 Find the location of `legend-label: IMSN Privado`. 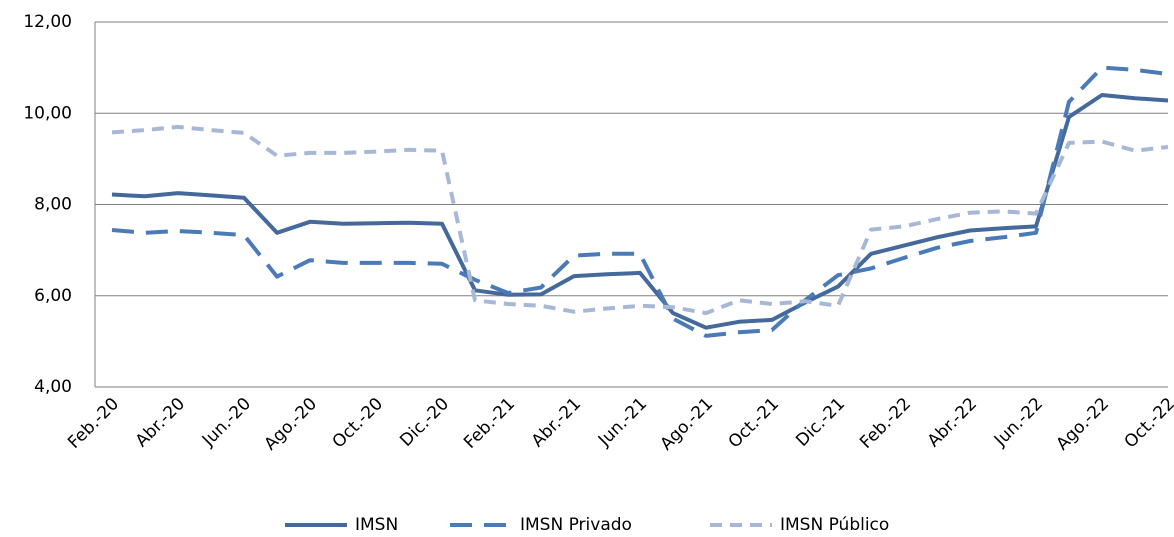

legend-label: IMSN Privado is located at coordinates (576, 525).